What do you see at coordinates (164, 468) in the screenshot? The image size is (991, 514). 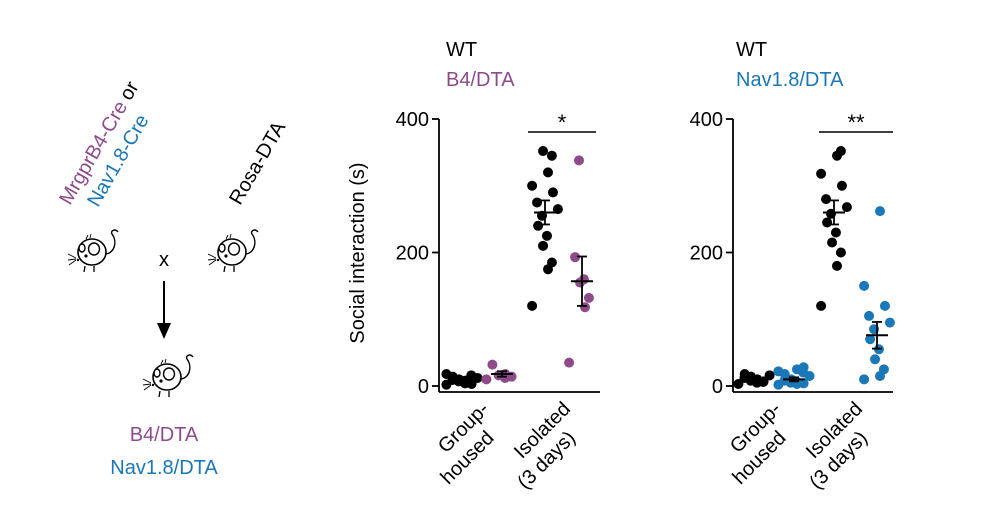 I see `offspring-nav18-label: Nav1.8/DTA` at bounding box center [164, 468].